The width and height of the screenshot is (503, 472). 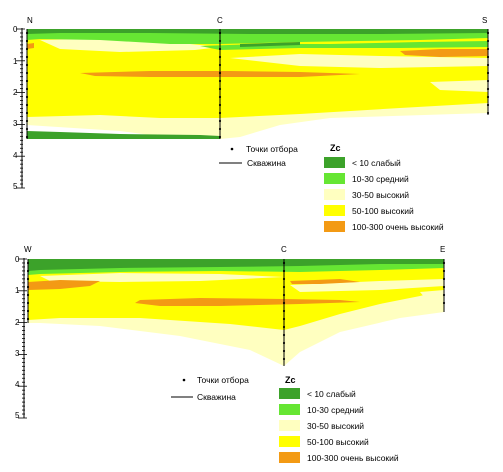 I want to click on legend-class-label: 50-100 высокий, so click(x=338, y=442).